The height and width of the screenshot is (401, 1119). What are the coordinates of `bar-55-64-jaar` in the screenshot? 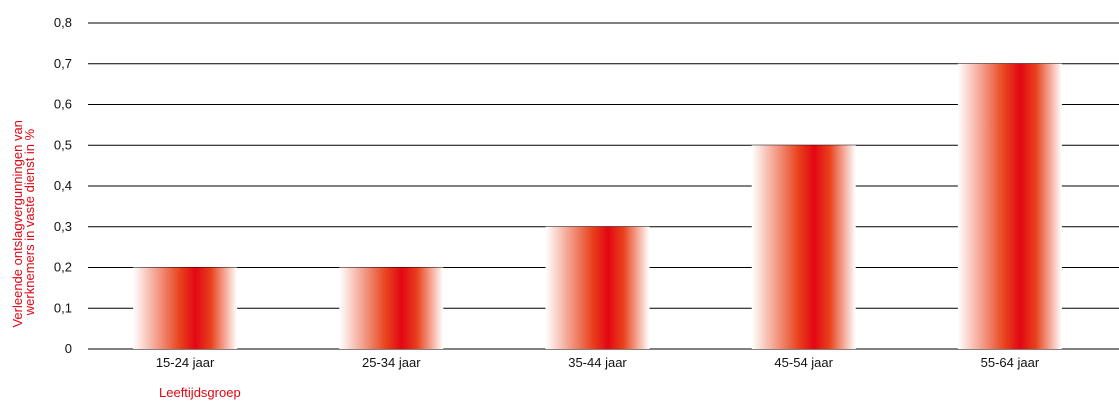 It's located at (1009, 206).